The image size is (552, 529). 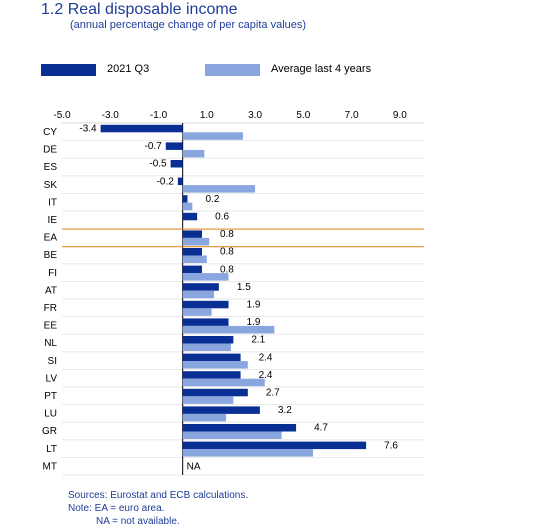 What do you see at coordinates (53, 220) in the screenshot?
I see `category-label: IE` at bounding box center [53, 220].